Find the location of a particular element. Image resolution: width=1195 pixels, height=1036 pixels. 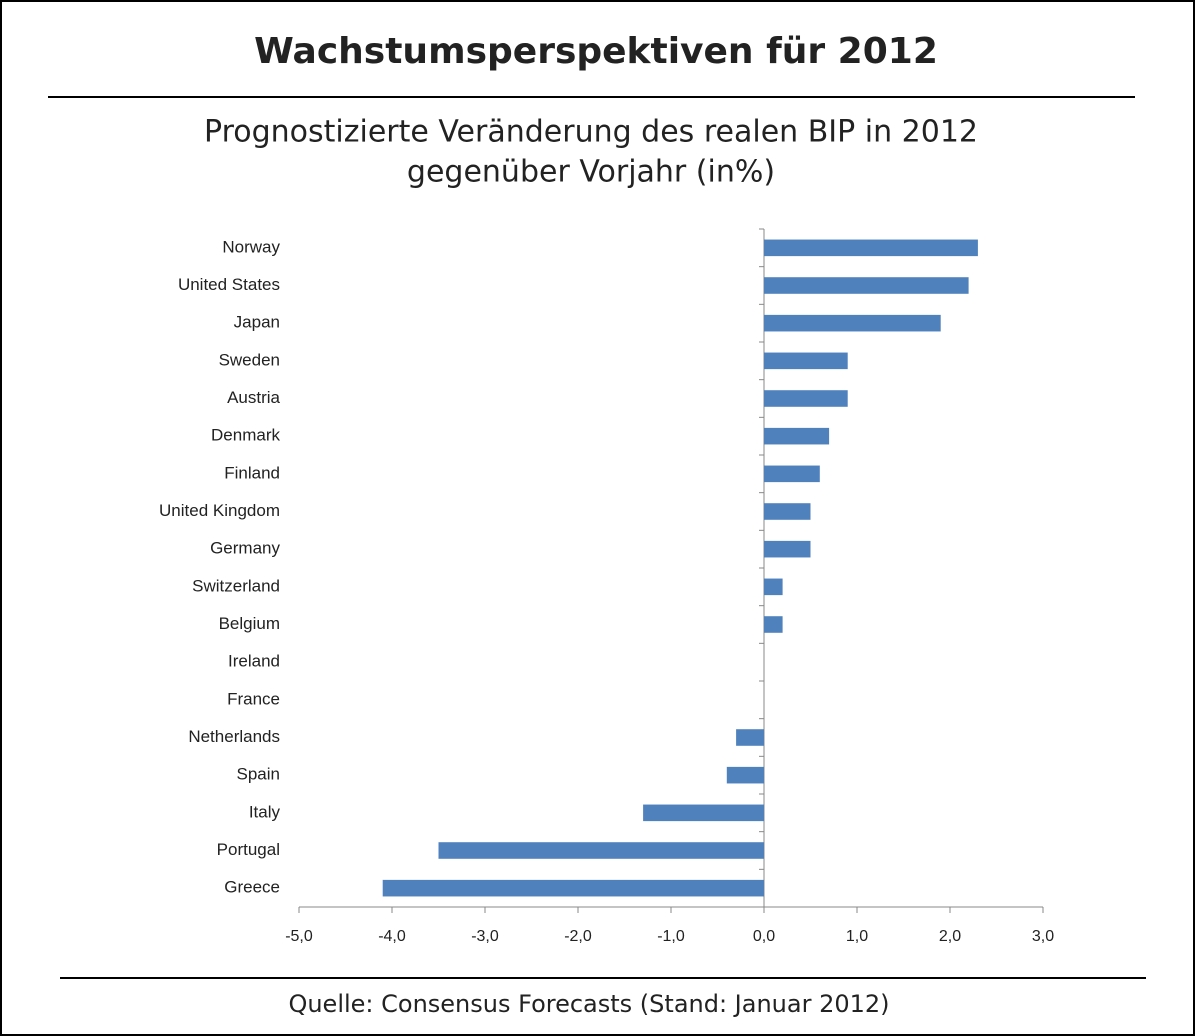

x-tick-label: 0,0 is located at coordinates (764, 936).